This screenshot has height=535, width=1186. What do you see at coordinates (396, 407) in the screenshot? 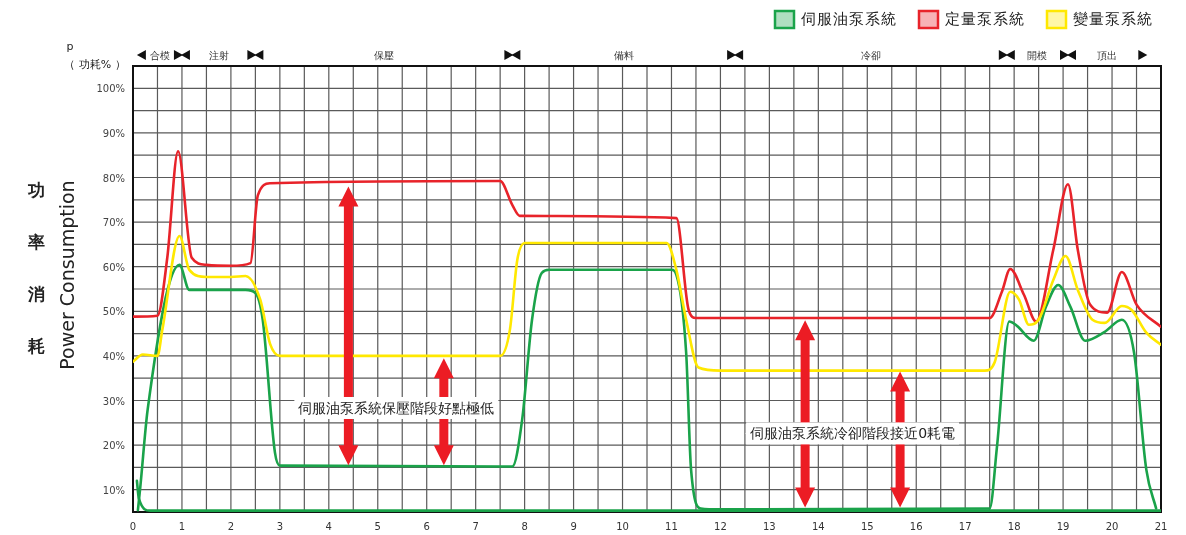
I see `annotation: 伺服油泵系統保壓階段好點極低` at bounding box center [396, 407].